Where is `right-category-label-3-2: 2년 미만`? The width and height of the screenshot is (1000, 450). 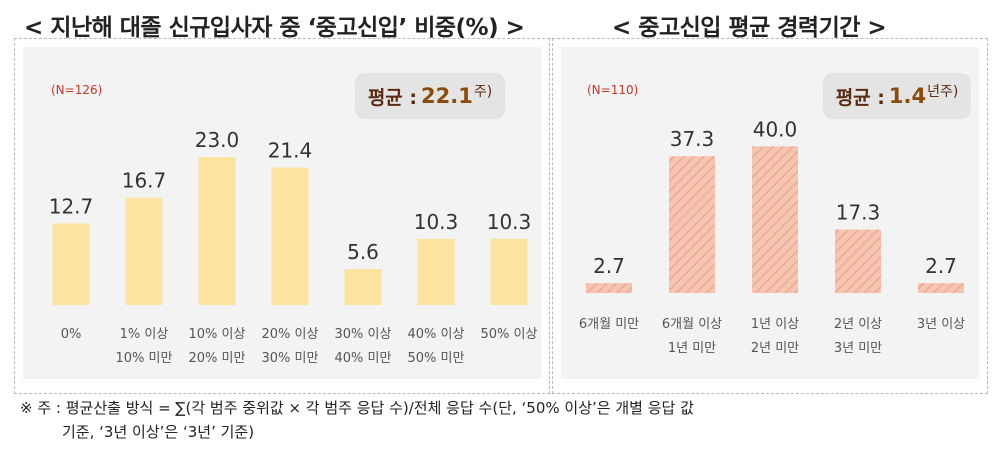
right-category-label-3-2: 2년 미만 is located at coordinates (775, 348).